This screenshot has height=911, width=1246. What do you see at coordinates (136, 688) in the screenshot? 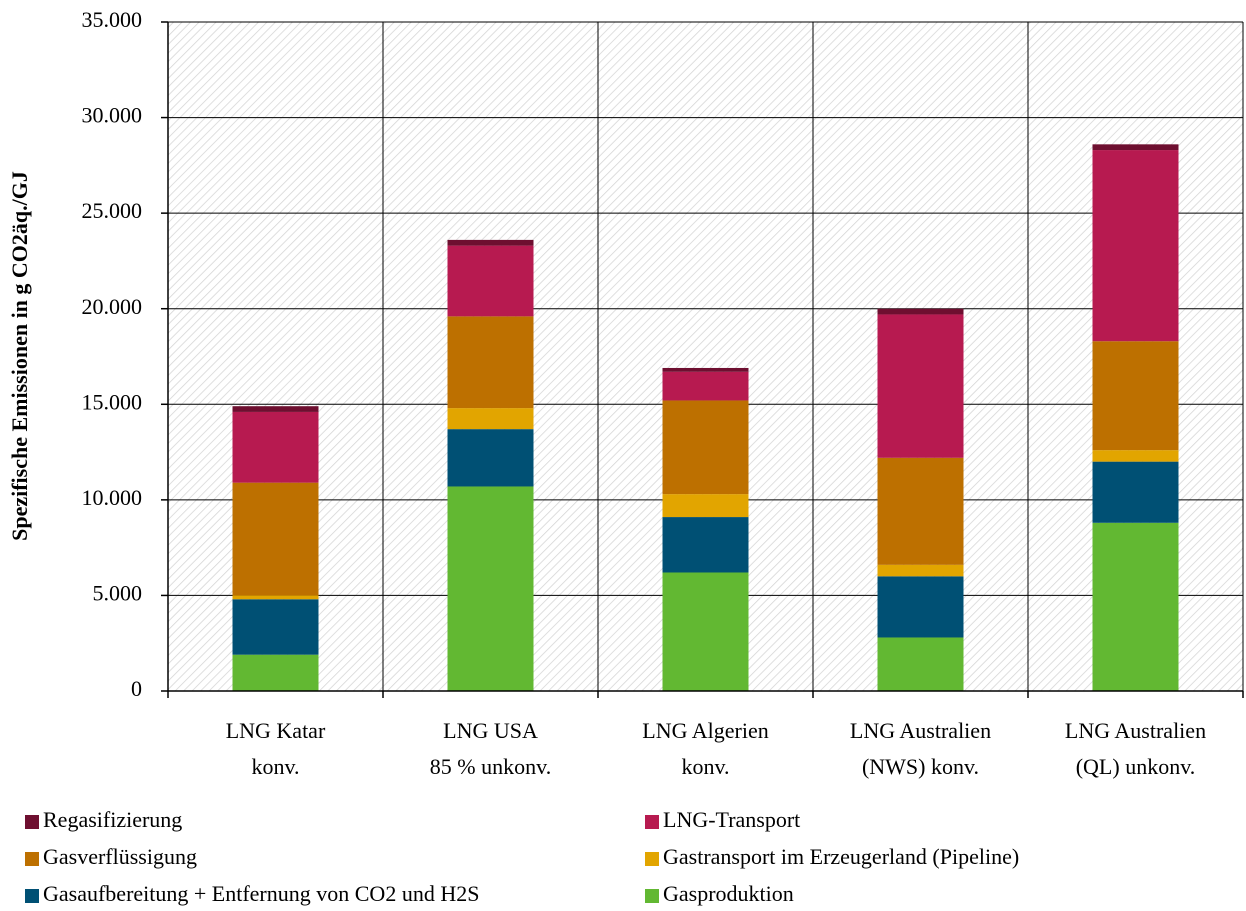
I see `y-tick-label: 0` at bounding box center [136, 688].